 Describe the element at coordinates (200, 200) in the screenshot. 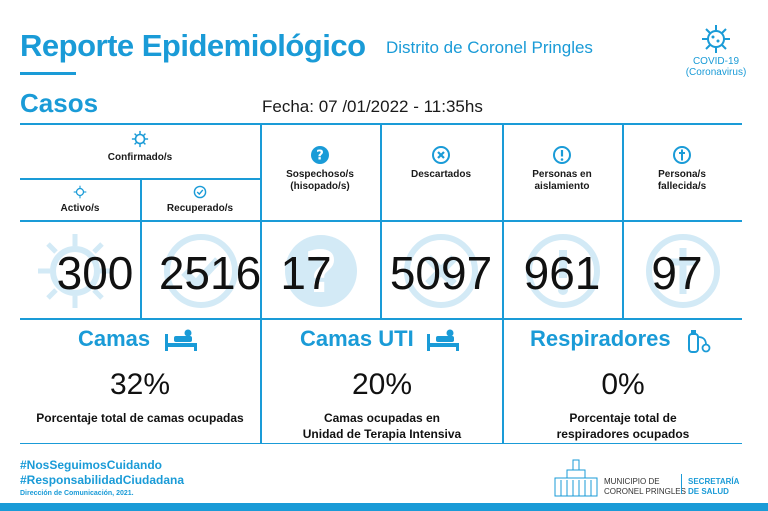

I see `header-recuperados: Recuperado/s` at that location.